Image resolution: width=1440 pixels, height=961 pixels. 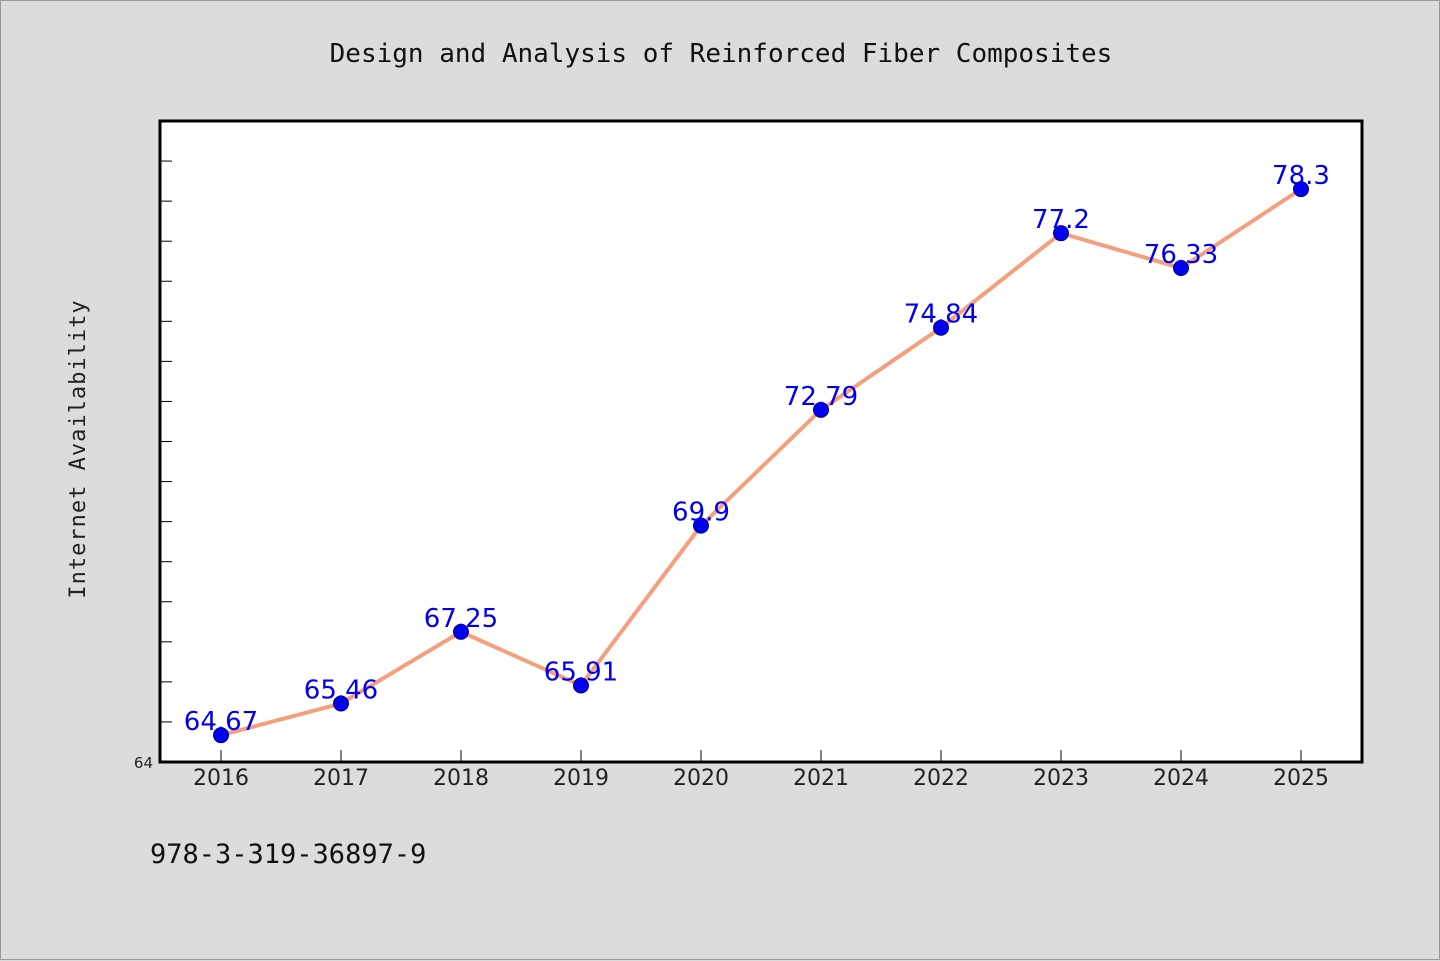 What do you see at coordinates (581, 778) in the screenshot?
I see `x-tick-label: 2019` at bounding box center [581, 778].